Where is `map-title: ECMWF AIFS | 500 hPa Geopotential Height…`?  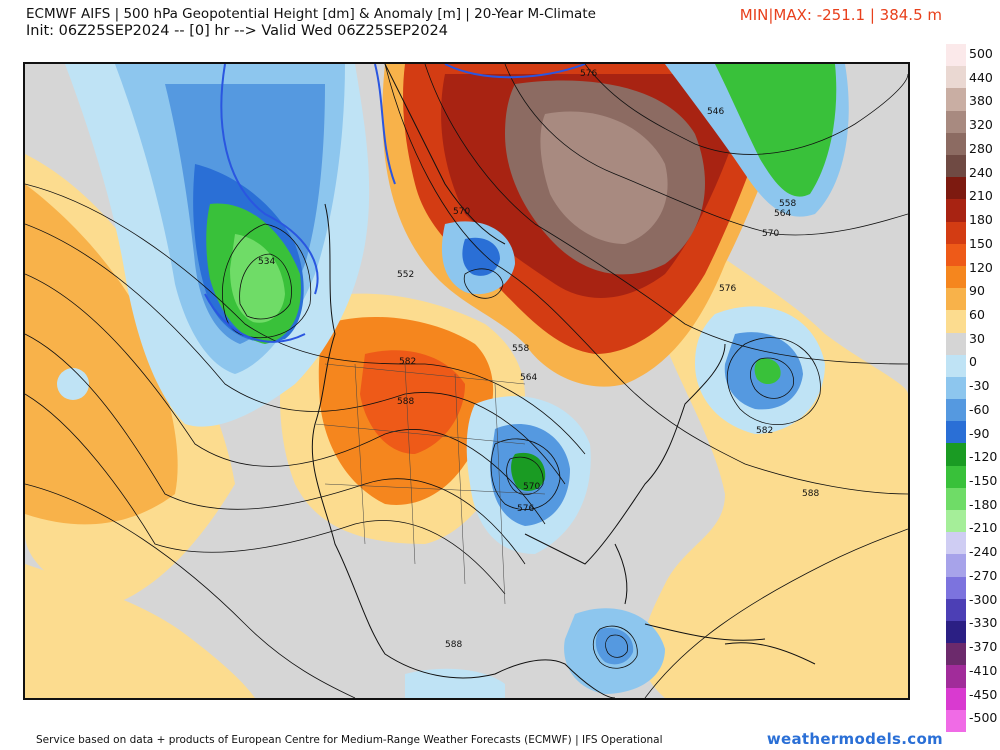
map-title: ECMWF AIFS | 500 hPa Geopotential Height… is located at coordinates (311, 14).